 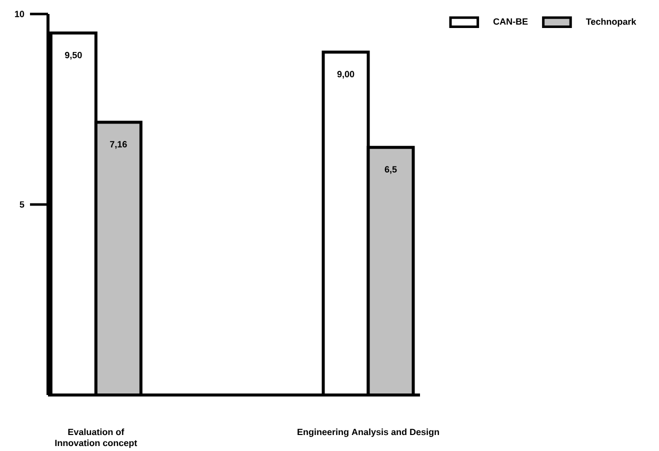 What do you see at coordinates (368, 432) in the screenshot?
I see `x-tick-label: Engineering Analysis and Design` at bounding box center [368, 432].